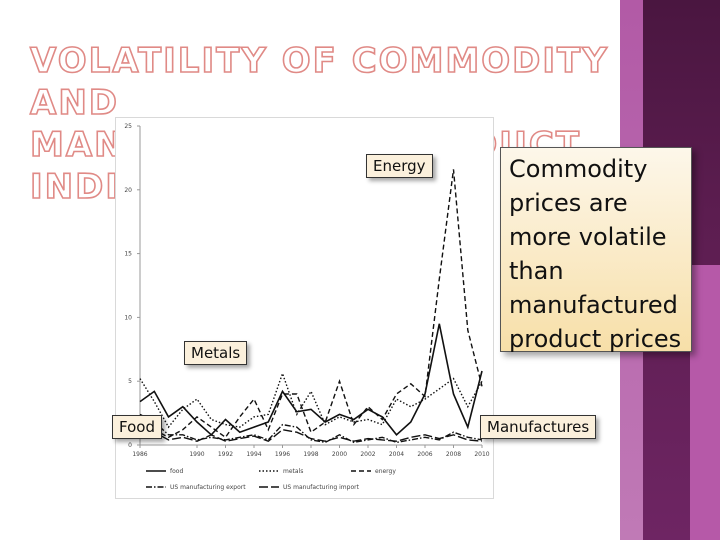 Image resolution: width=720 pixels, height=540 pixels. What do you see at coordinates (128, 254) in the screenshot?
I see `y-tick-label: 15` at bounding box center [128, 254].